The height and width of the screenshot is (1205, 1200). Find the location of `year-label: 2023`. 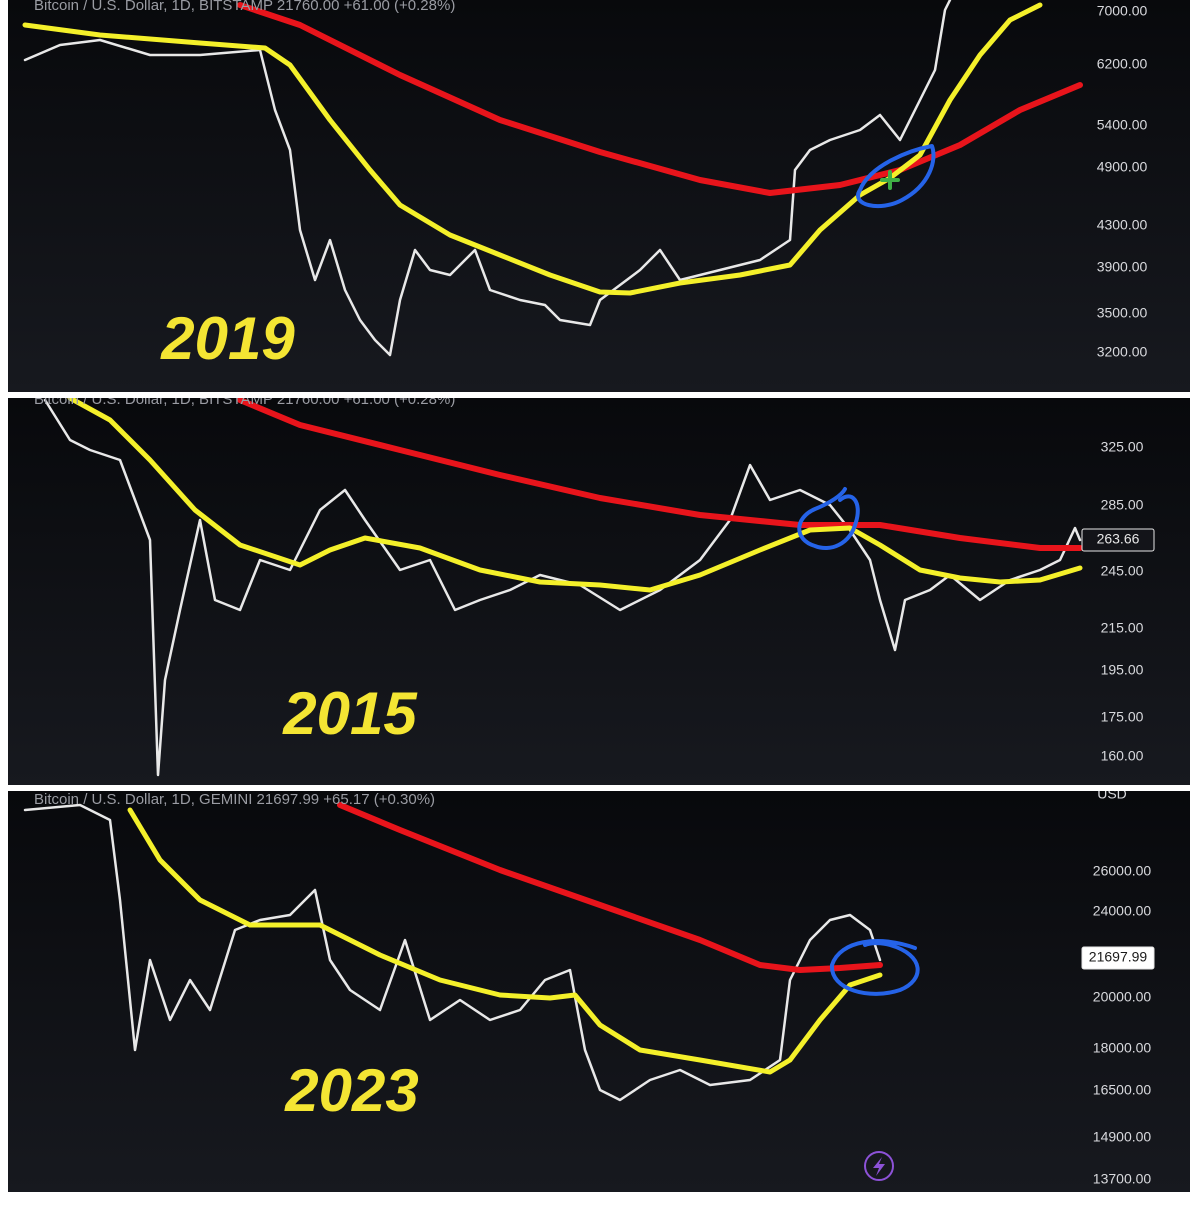

year-label: 2023 is located at coordinates (351, 1090).